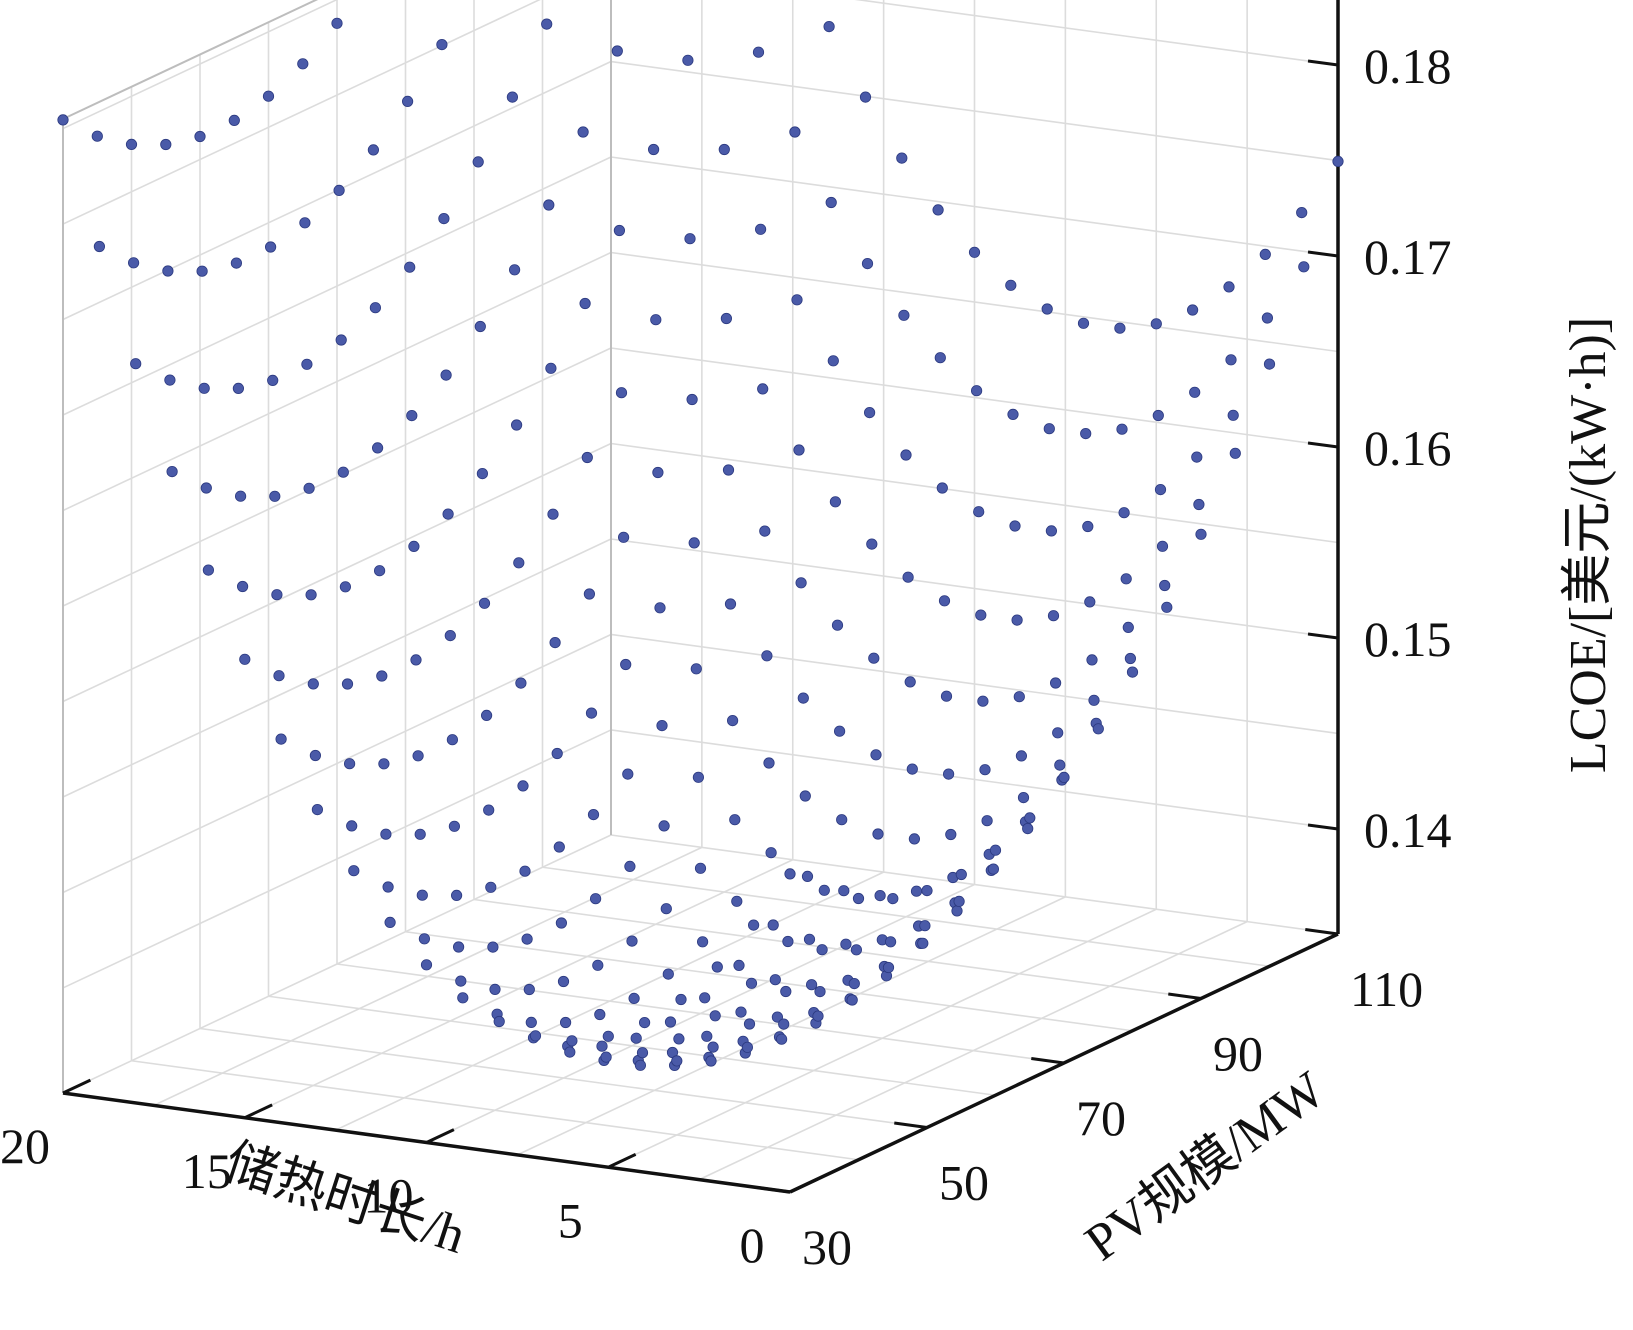 Image resolution: width=1633 pixels, height=1330 pixels. Describe the element at coordinates (389, 1196) in the screenshot. I see `x-tick-label: 10` at that location.